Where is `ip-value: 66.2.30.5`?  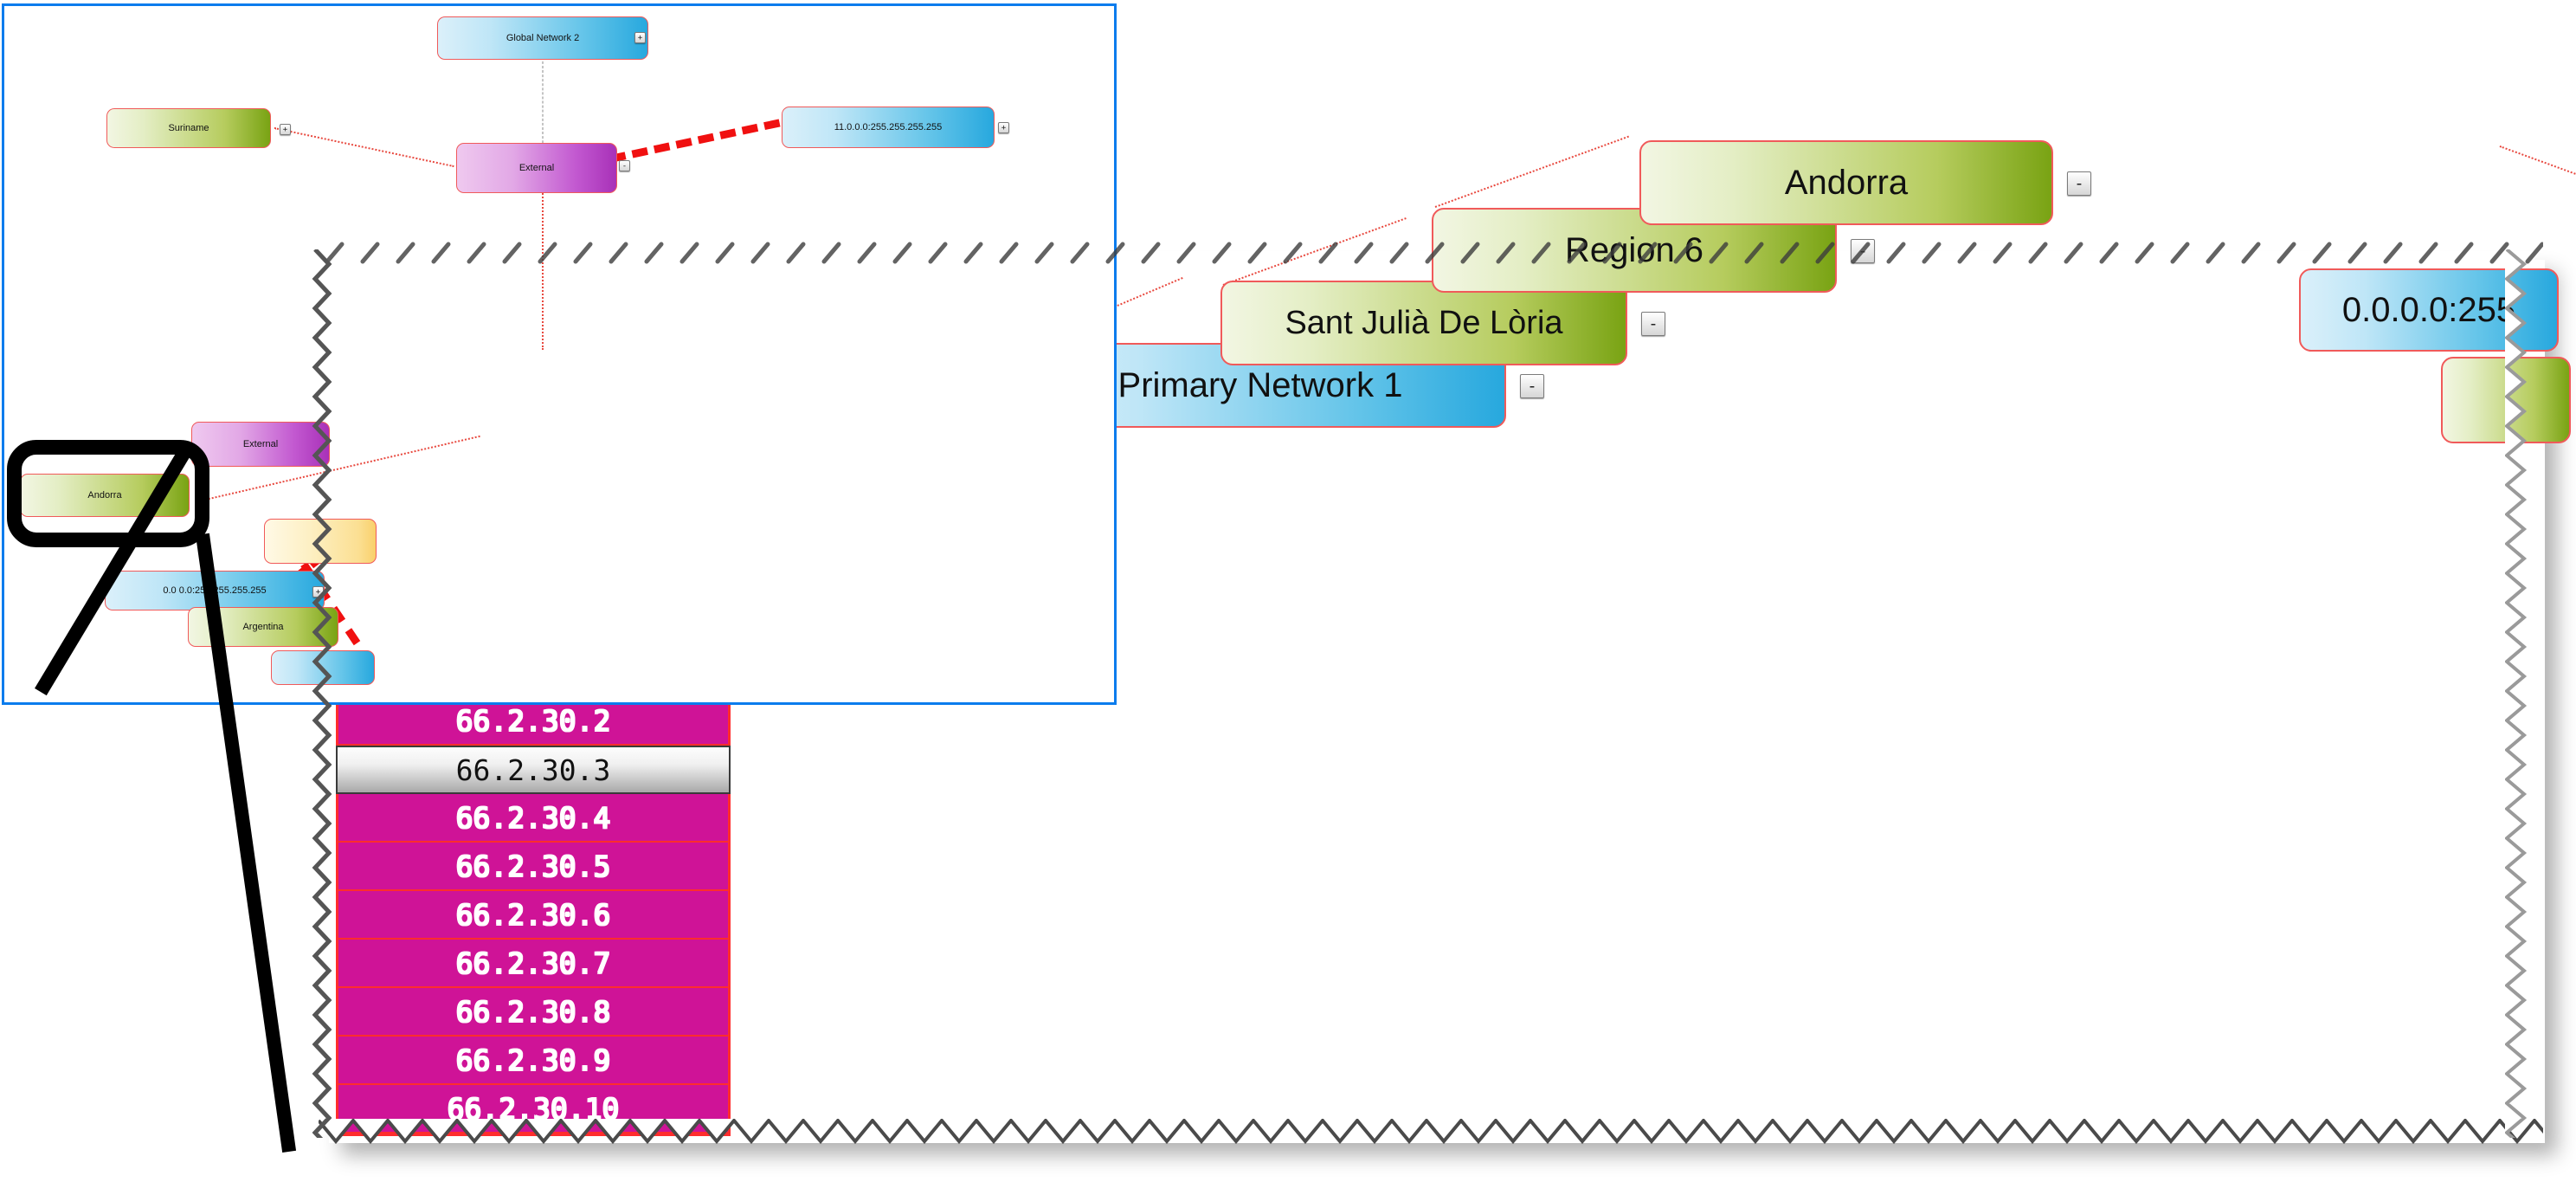
ip-value: 66.2.30.5 is located at coordinates (533, 866).